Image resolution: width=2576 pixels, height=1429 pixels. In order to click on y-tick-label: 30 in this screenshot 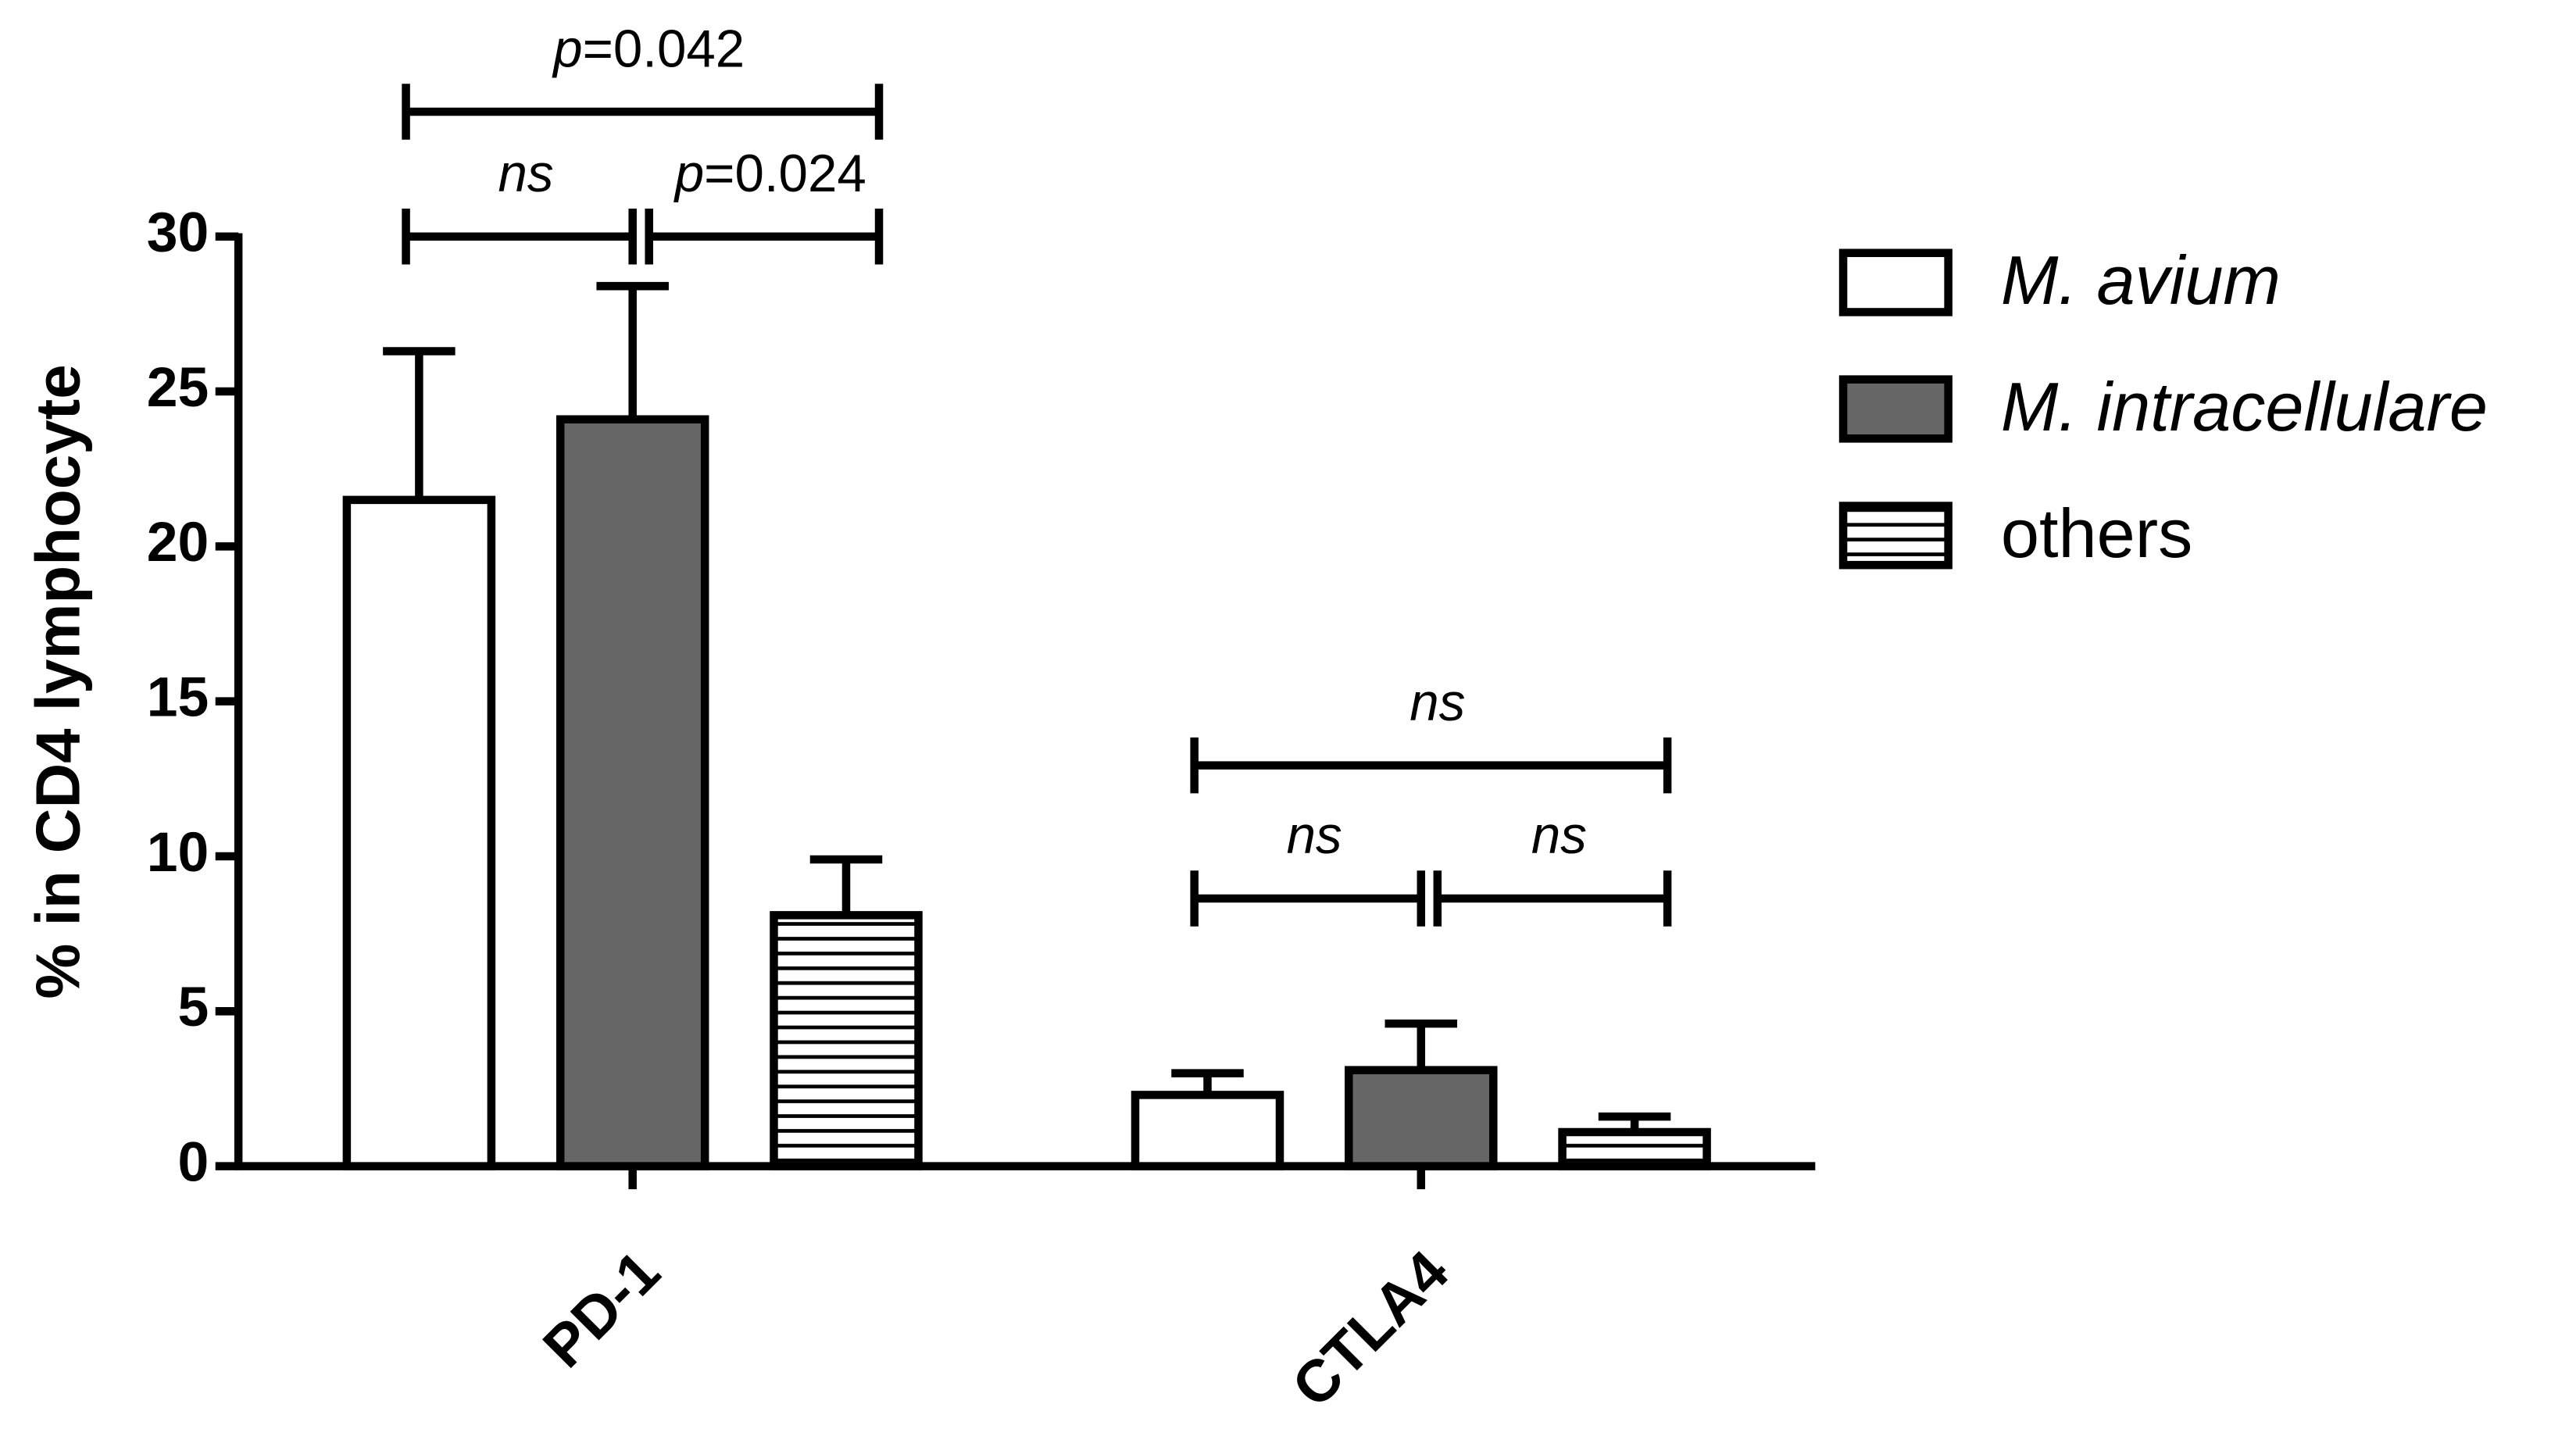, I will do `click(178, 233)`.